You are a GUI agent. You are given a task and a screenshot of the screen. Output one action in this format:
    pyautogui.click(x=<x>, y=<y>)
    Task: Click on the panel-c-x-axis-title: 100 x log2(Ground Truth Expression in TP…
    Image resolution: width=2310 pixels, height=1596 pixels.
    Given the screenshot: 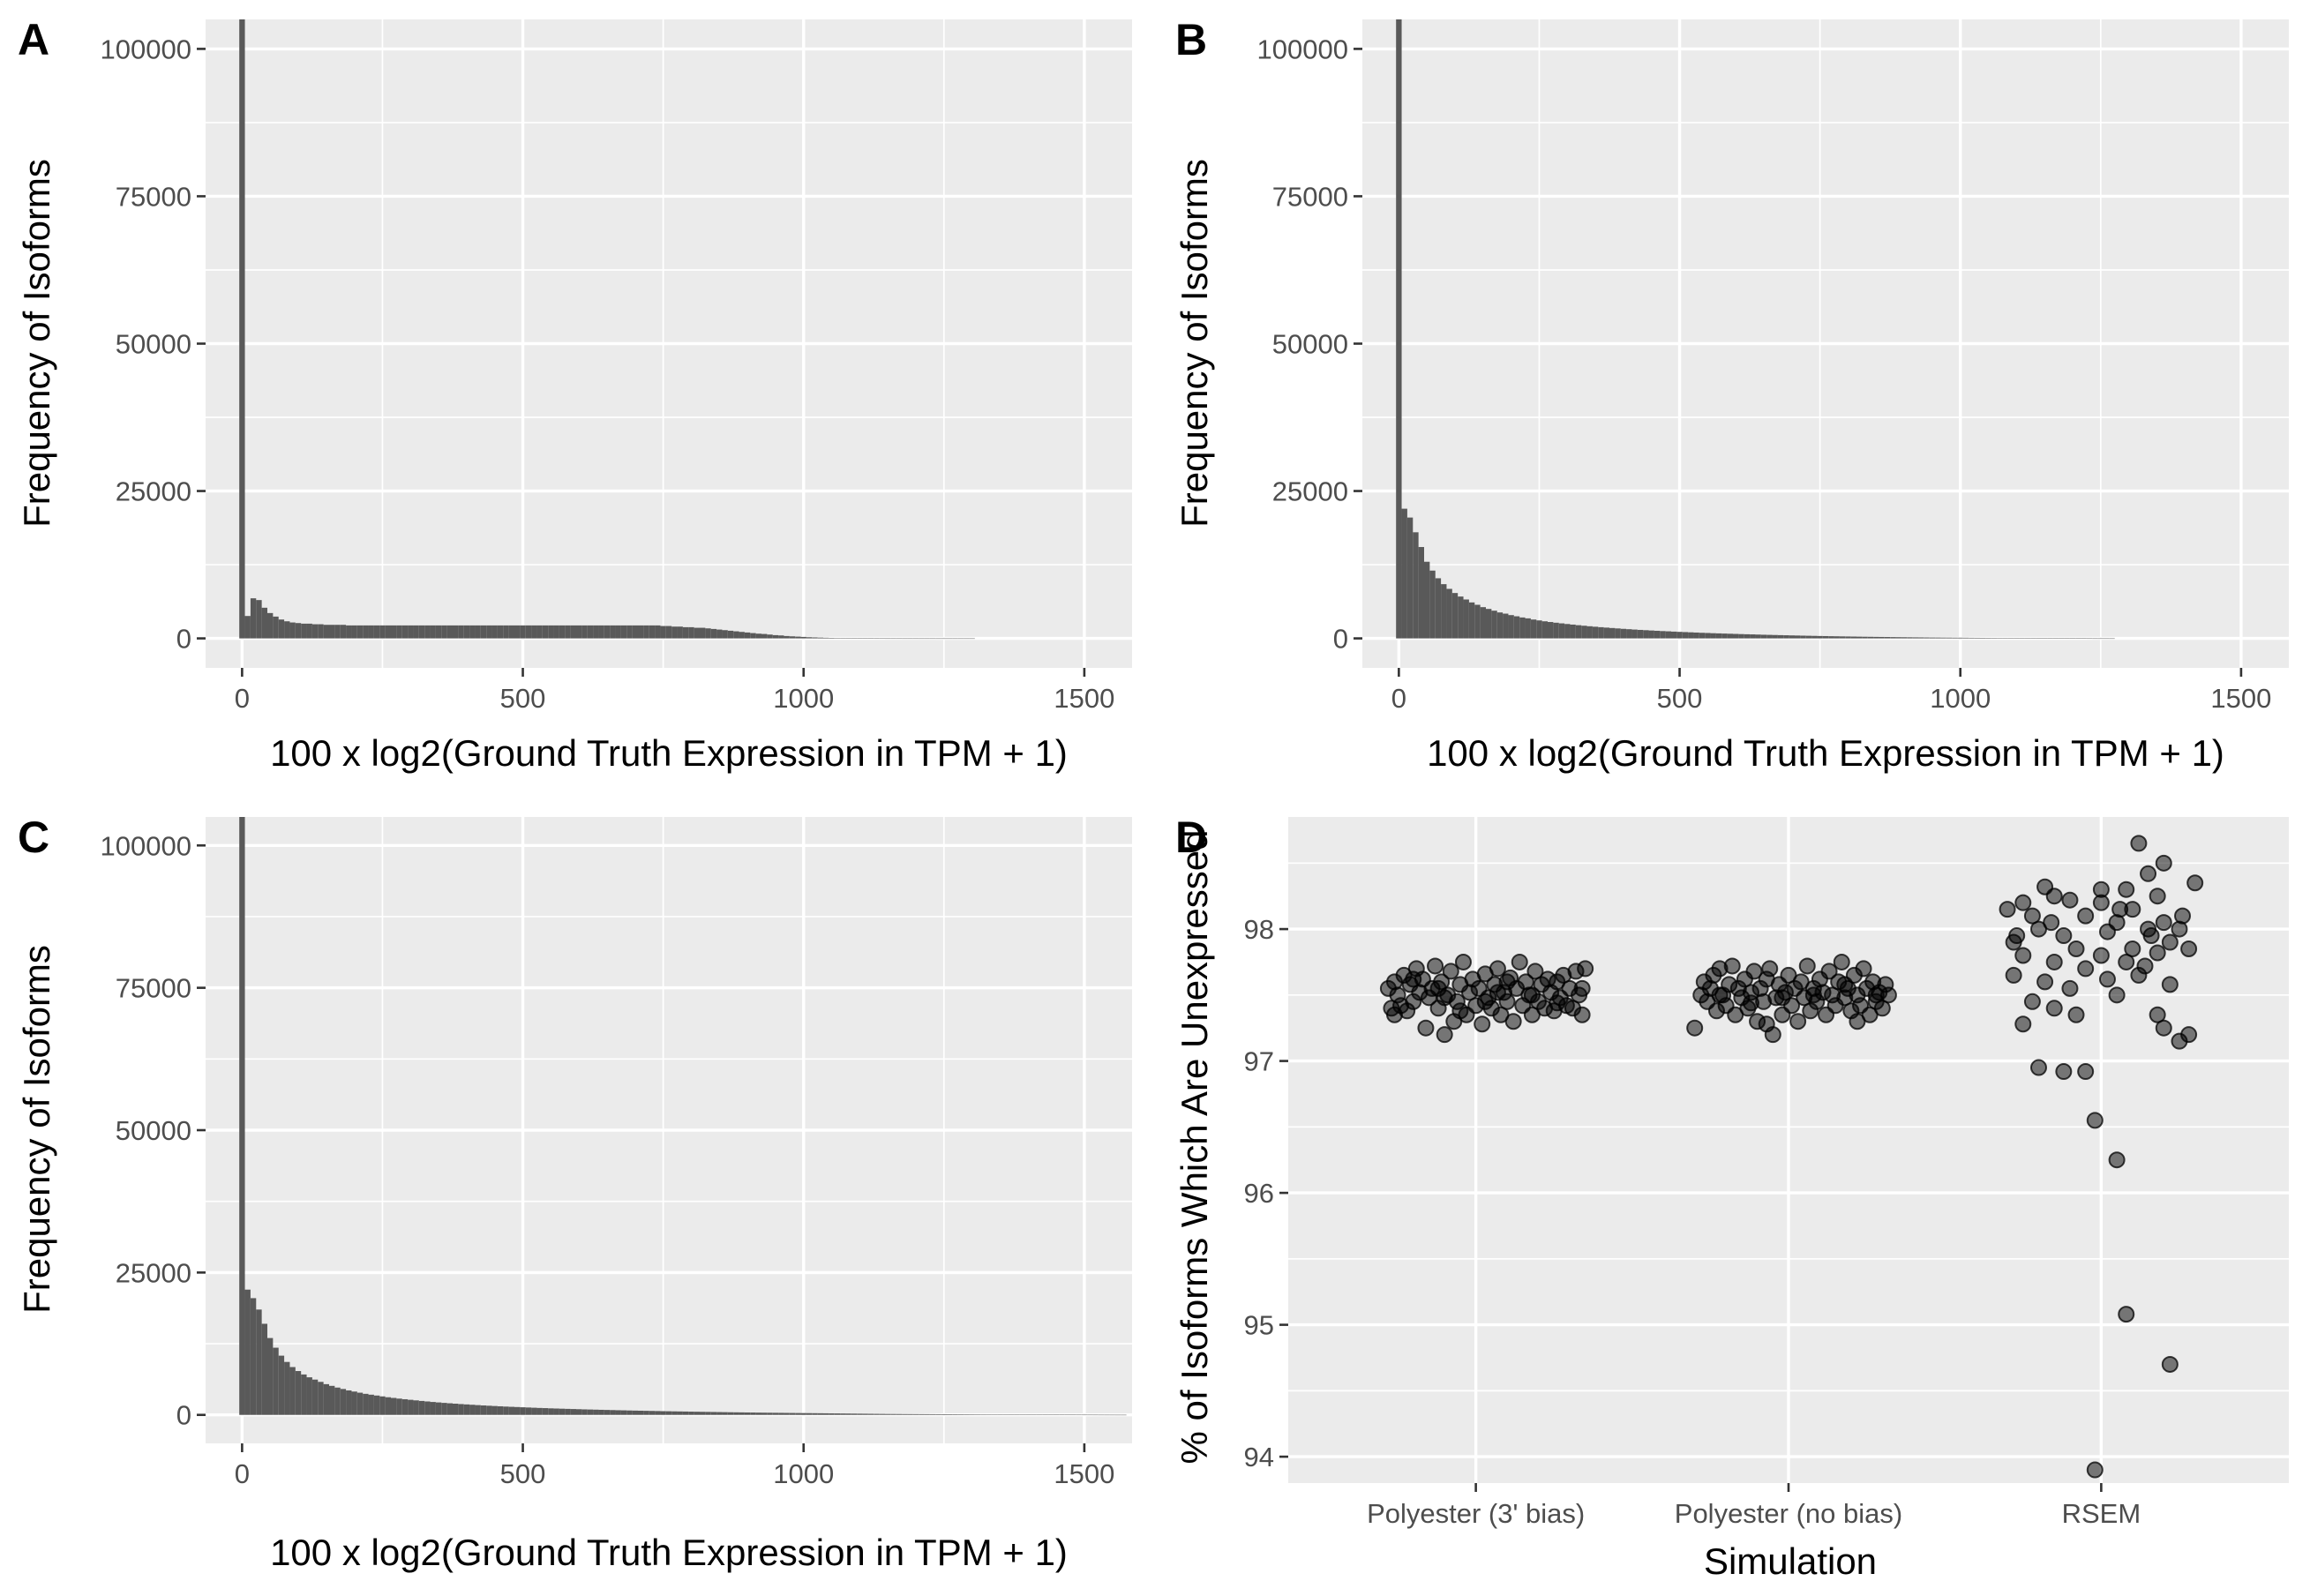 What is the action you would take?
    pyautogui.click(x=669, y=1552)
    